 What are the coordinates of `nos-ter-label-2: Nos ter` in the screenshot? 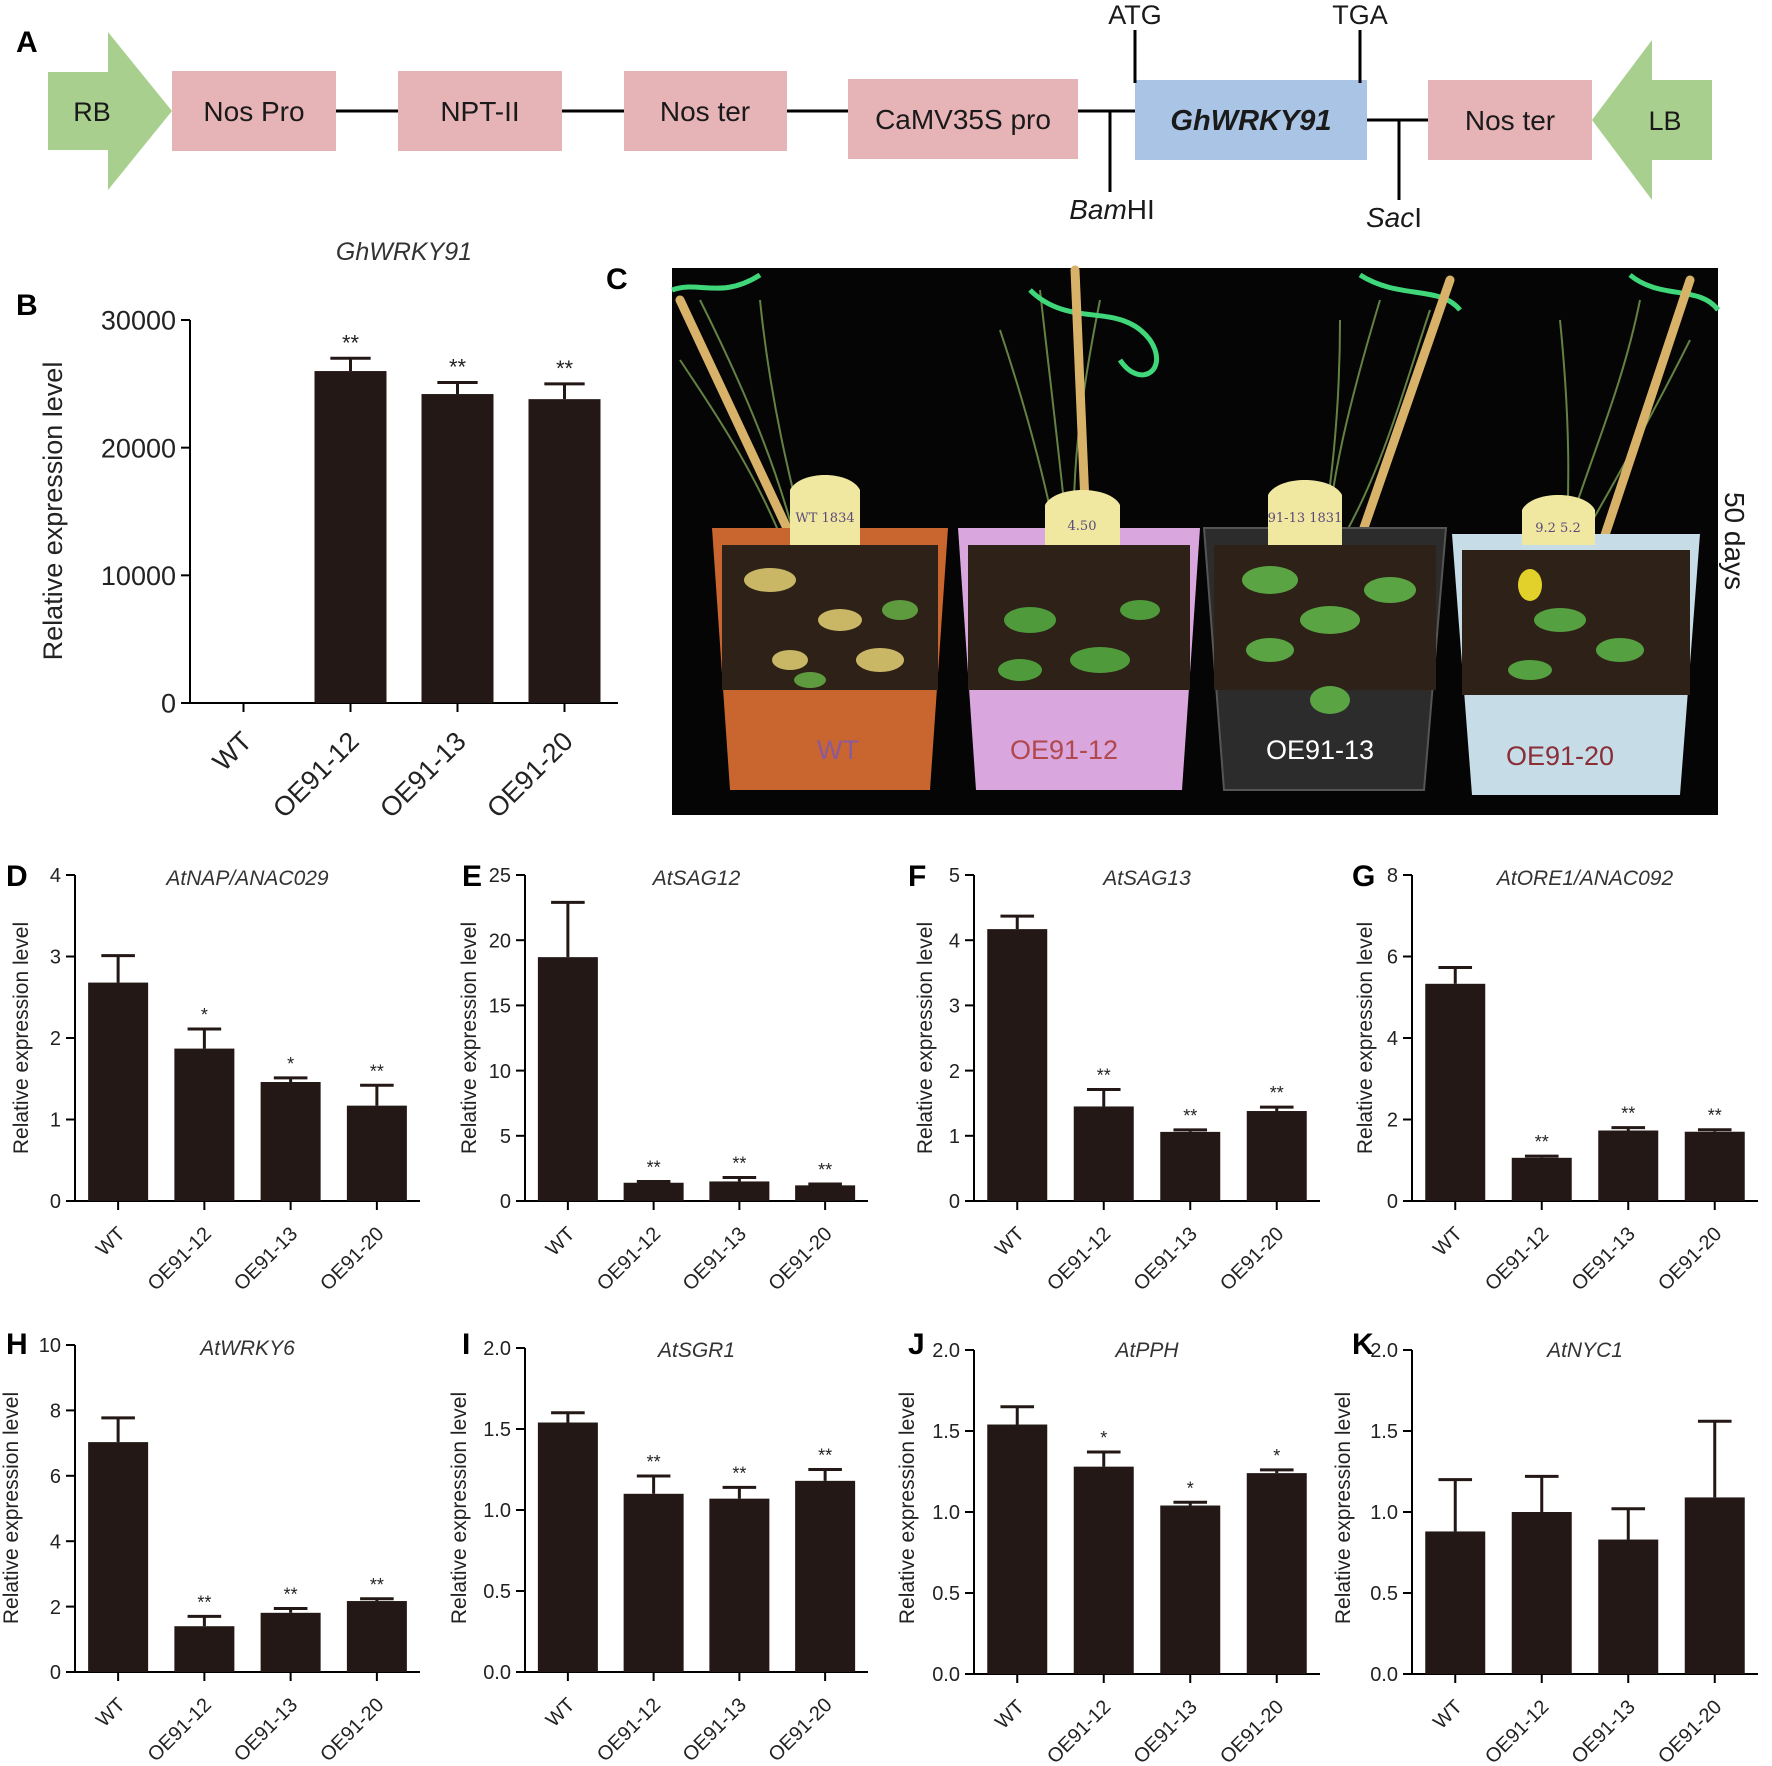 It's located at (1510, 120).